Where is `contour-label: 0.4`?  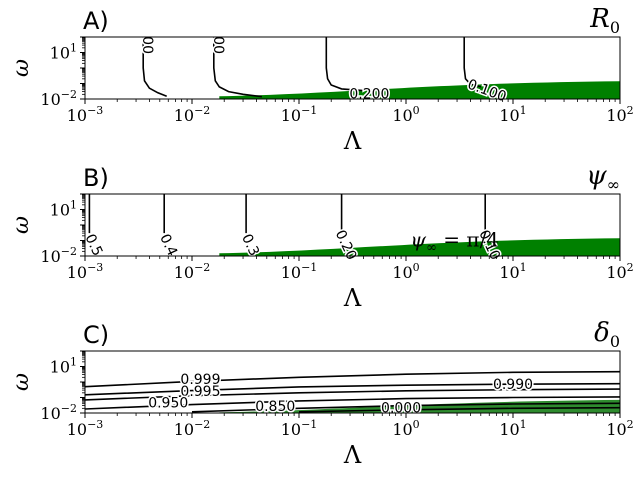 contour-label: 0.4 is located at coordinates (168, 245).